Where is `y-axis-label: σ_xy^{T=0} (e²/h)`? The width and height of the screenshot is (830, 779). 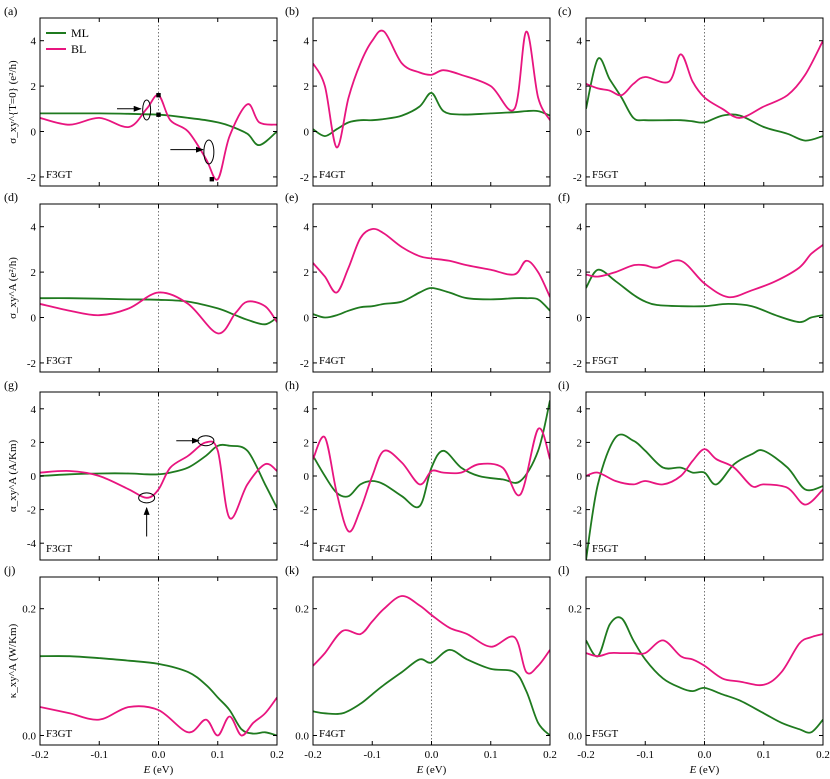 y-axis-label: σ_xy^{T=0} (e²/h) is located at coordinates (13, 102).